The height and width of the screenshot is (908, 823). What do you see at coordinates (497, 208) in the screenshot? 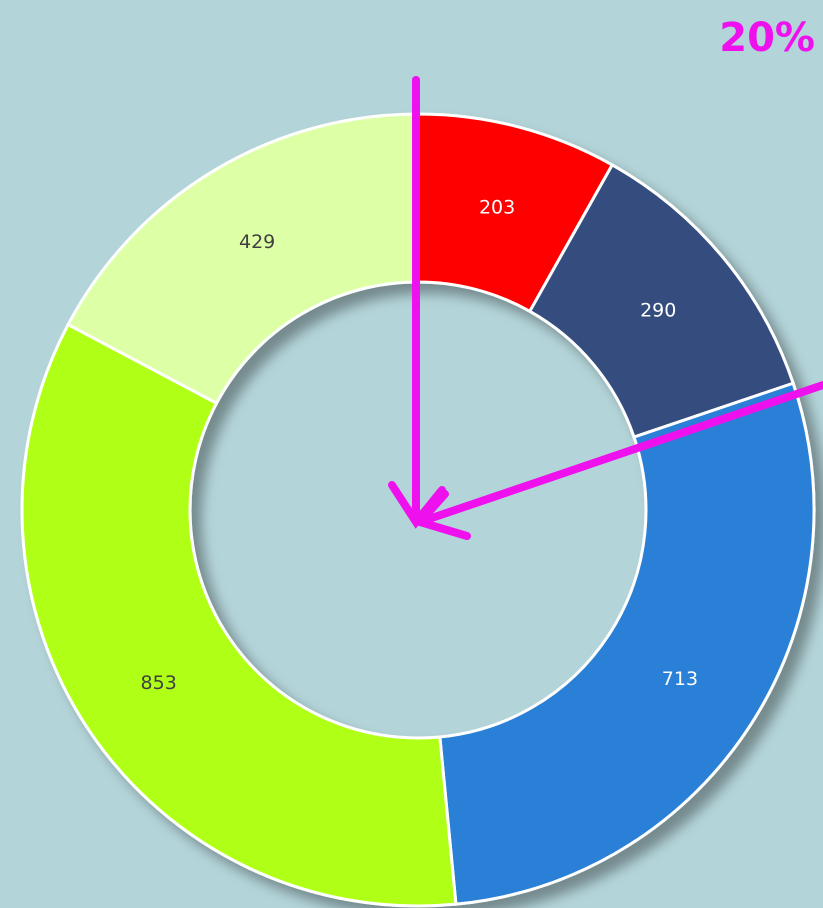
I see `data-label: 203` at bounding box center [497, 208].